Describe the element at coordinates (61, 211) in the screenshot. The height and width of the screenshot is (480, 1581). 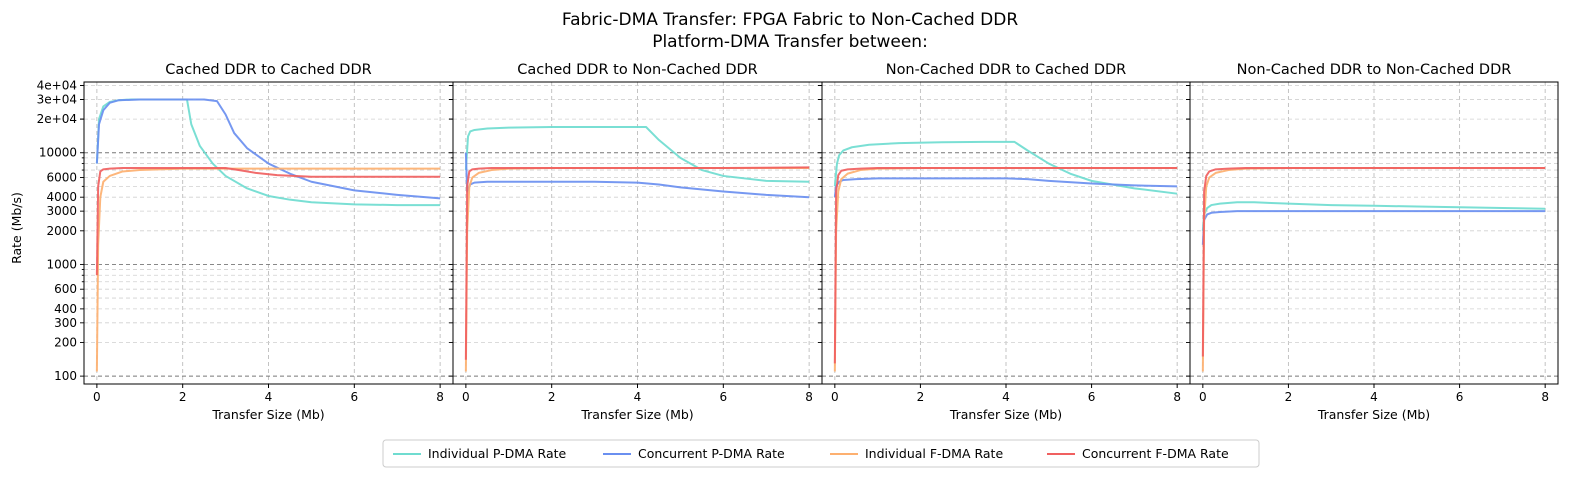
I see `y-tick-label: 3000` at that location.